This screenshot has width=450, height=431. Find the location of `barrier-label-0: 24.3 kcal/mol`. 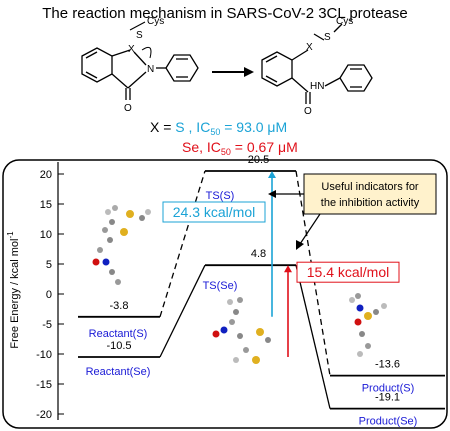

barrier-label-0: 24.3 kcal/mol is located at coordinates (214, 212).